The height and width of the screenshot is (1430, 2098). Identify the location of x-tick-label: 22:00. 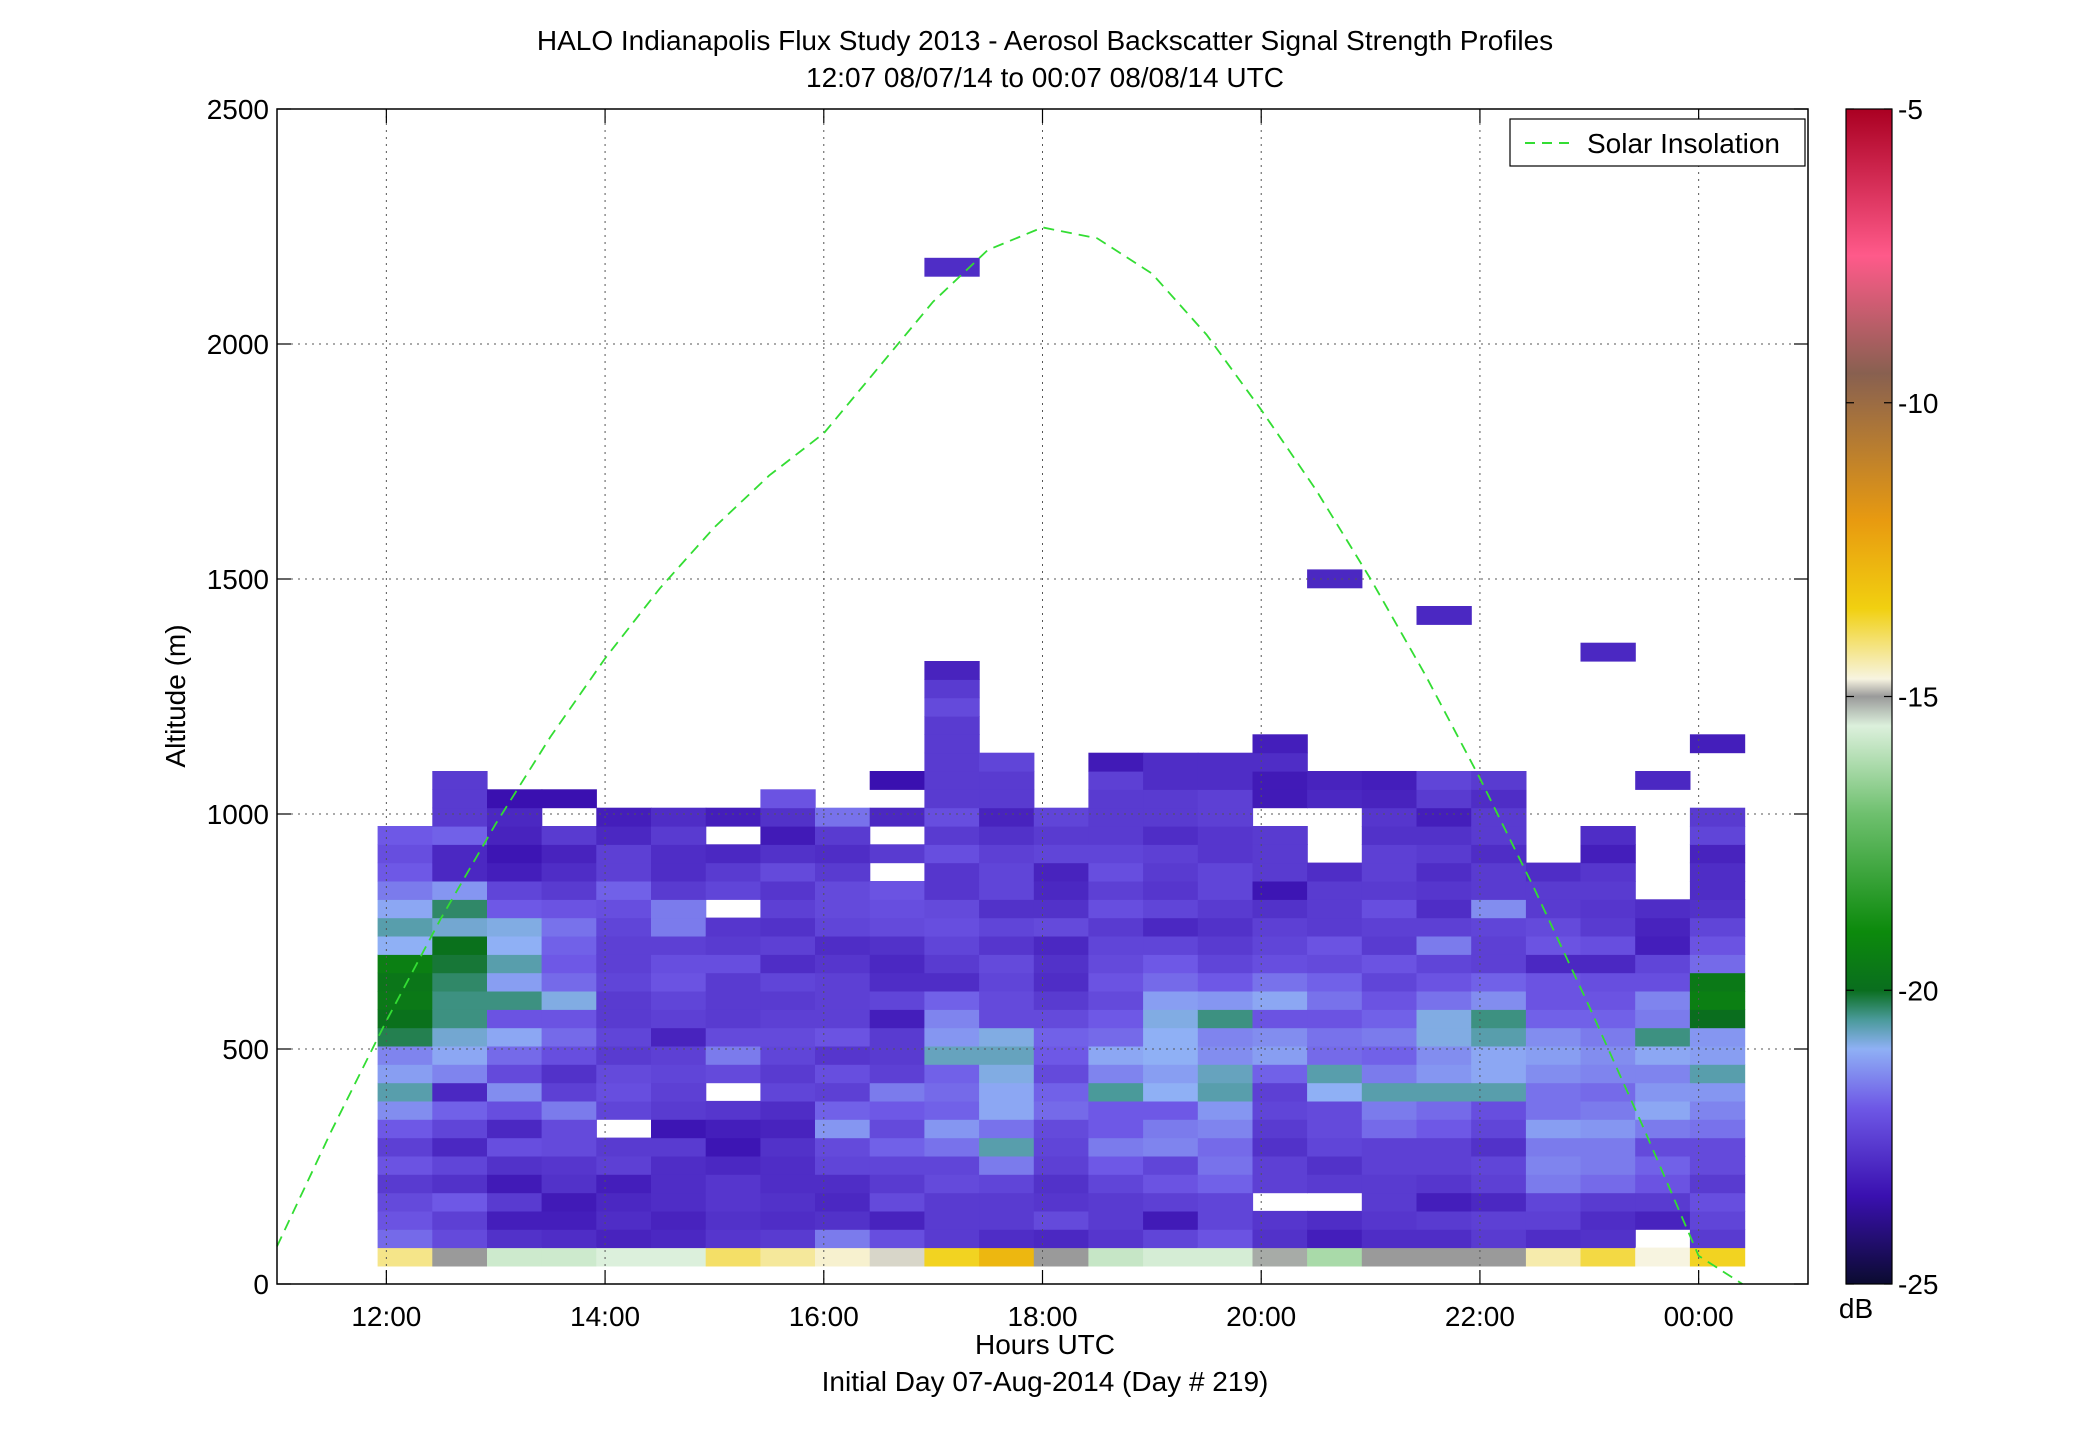
(1480, 1316).